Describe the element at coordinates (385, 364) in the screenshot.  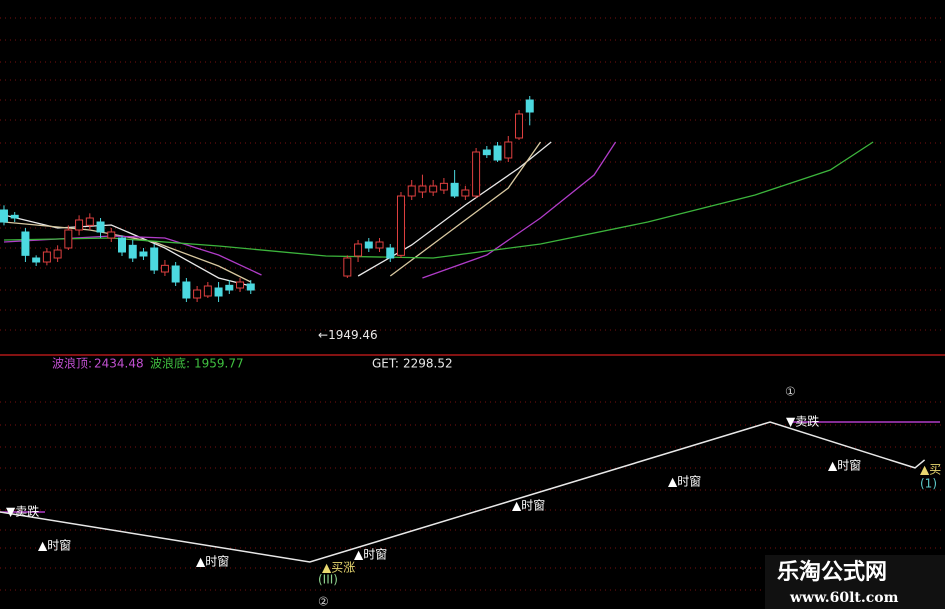
I see `get-label: GET:` at that location.